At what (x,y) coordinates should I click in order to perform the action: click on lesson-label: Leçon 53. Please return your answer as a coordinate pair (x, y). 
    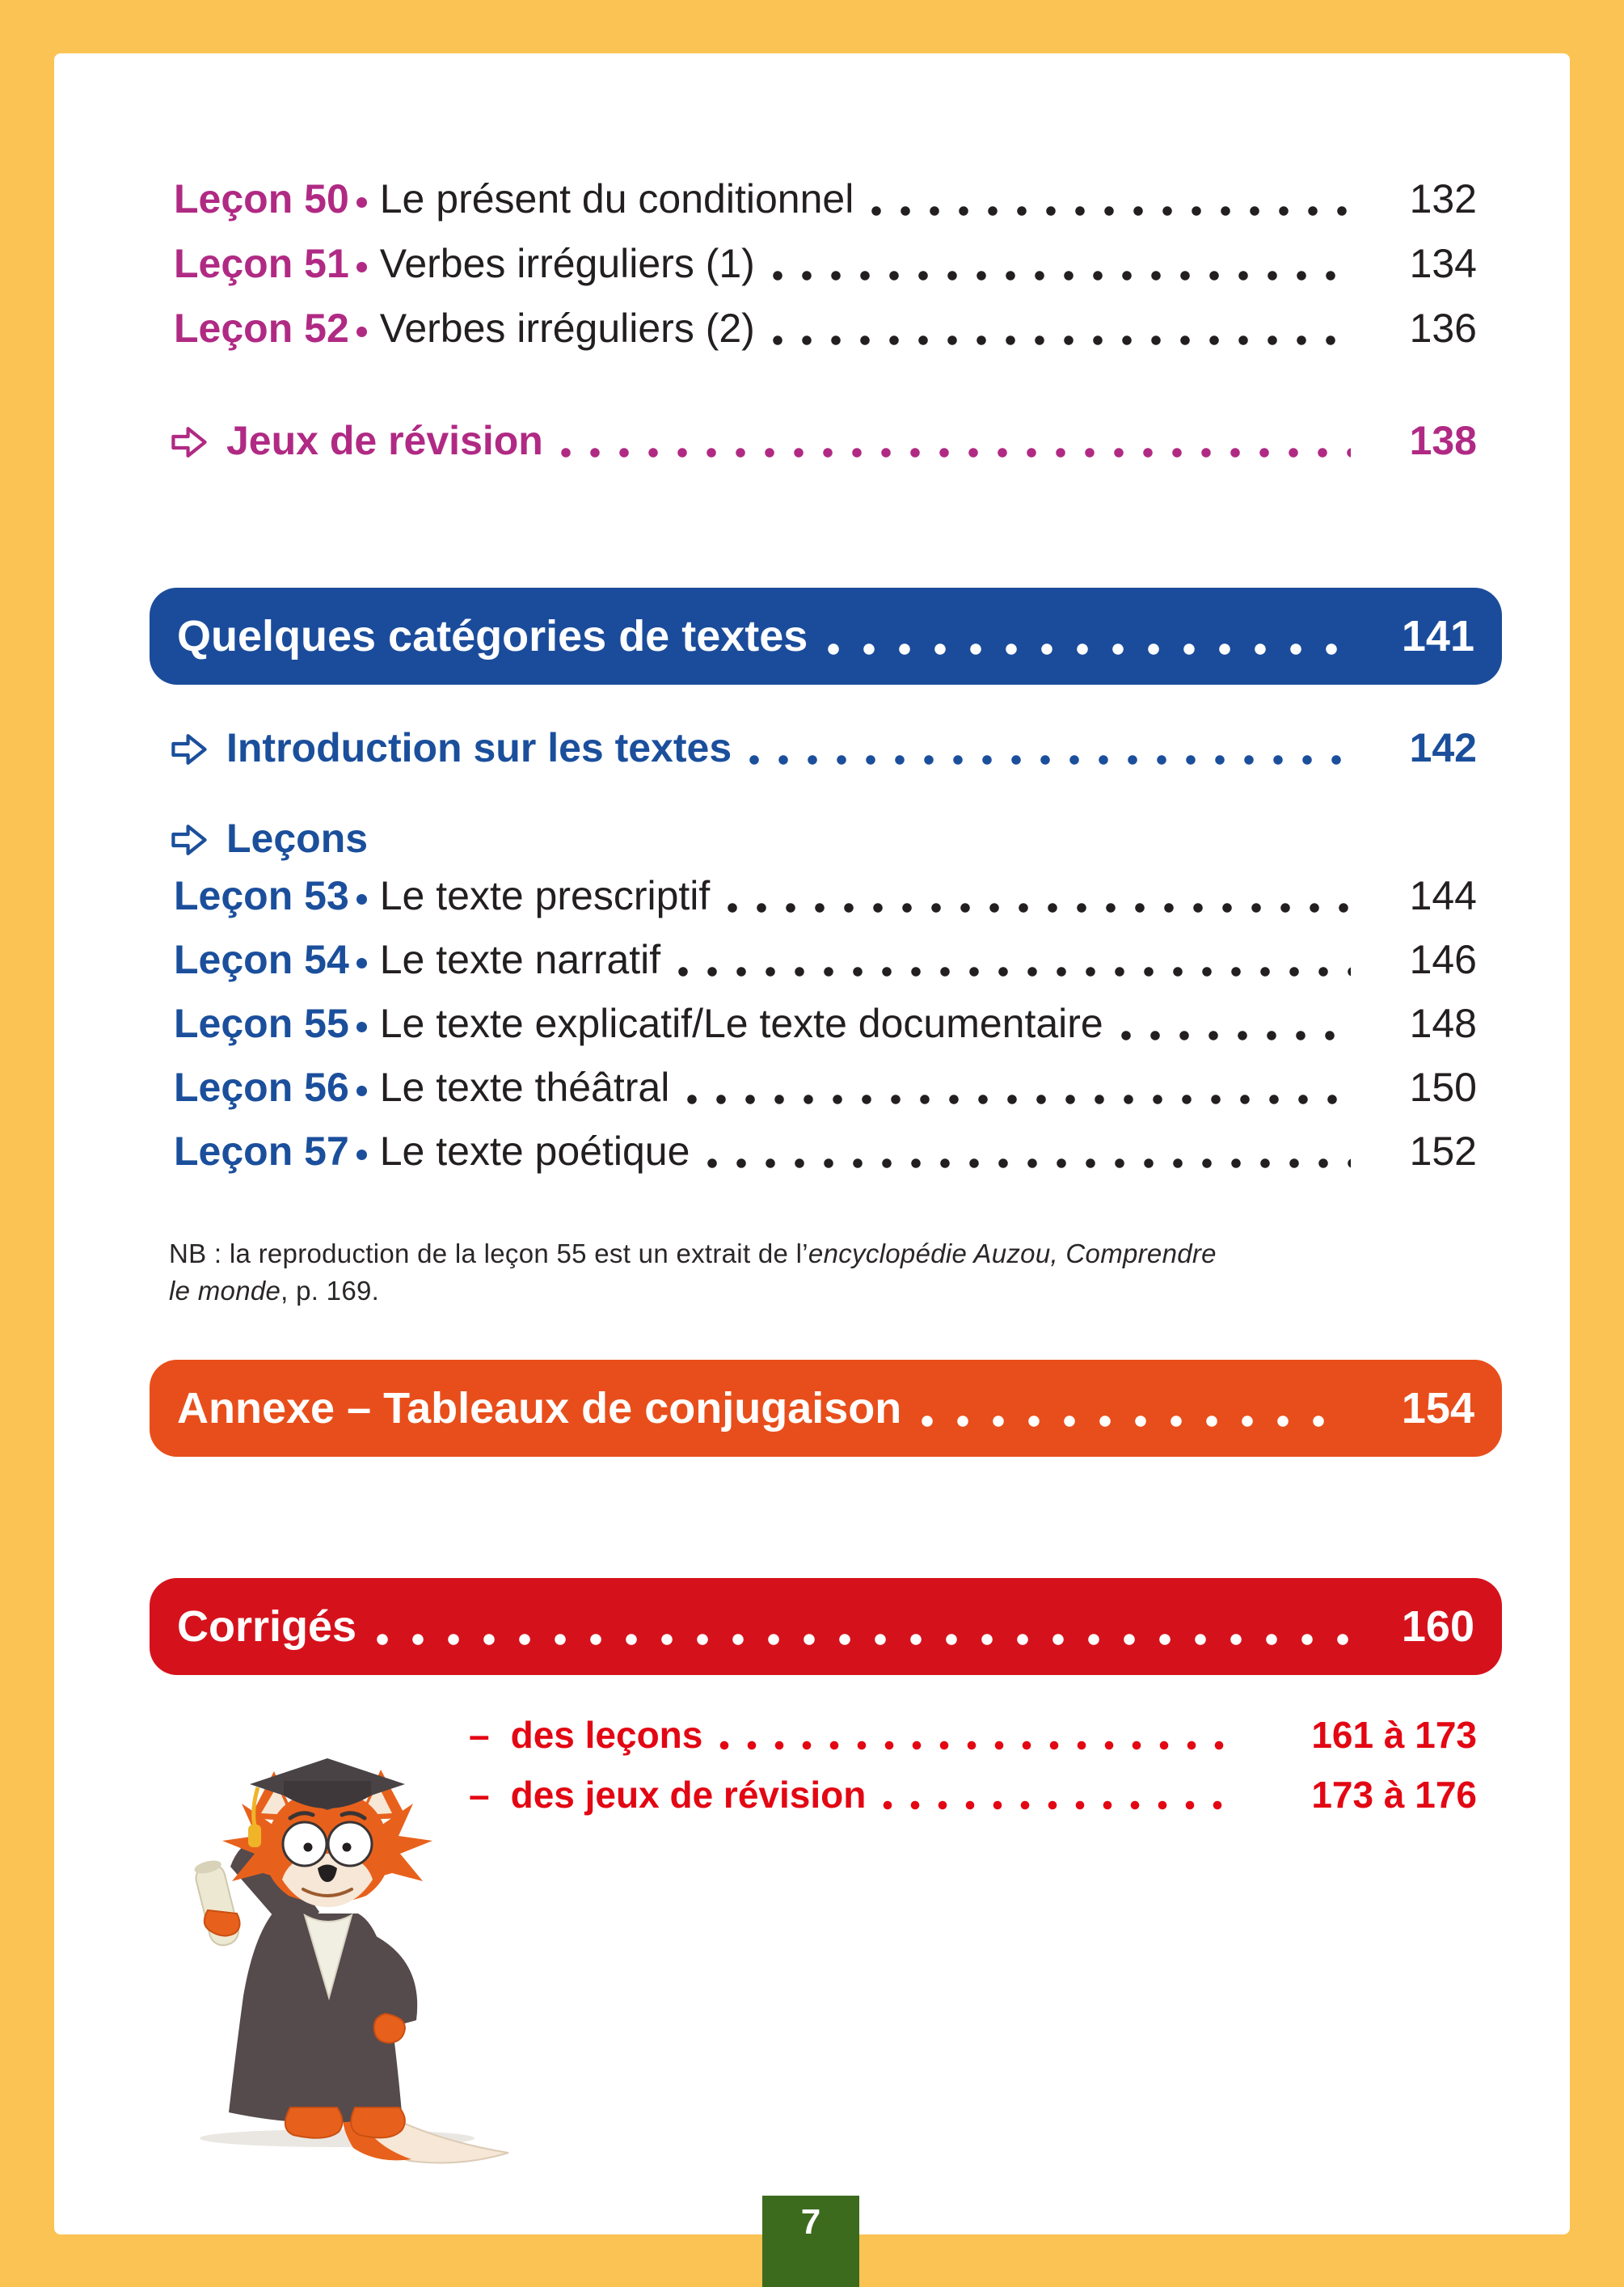
    Looking at the image, I should click on (261, 895).